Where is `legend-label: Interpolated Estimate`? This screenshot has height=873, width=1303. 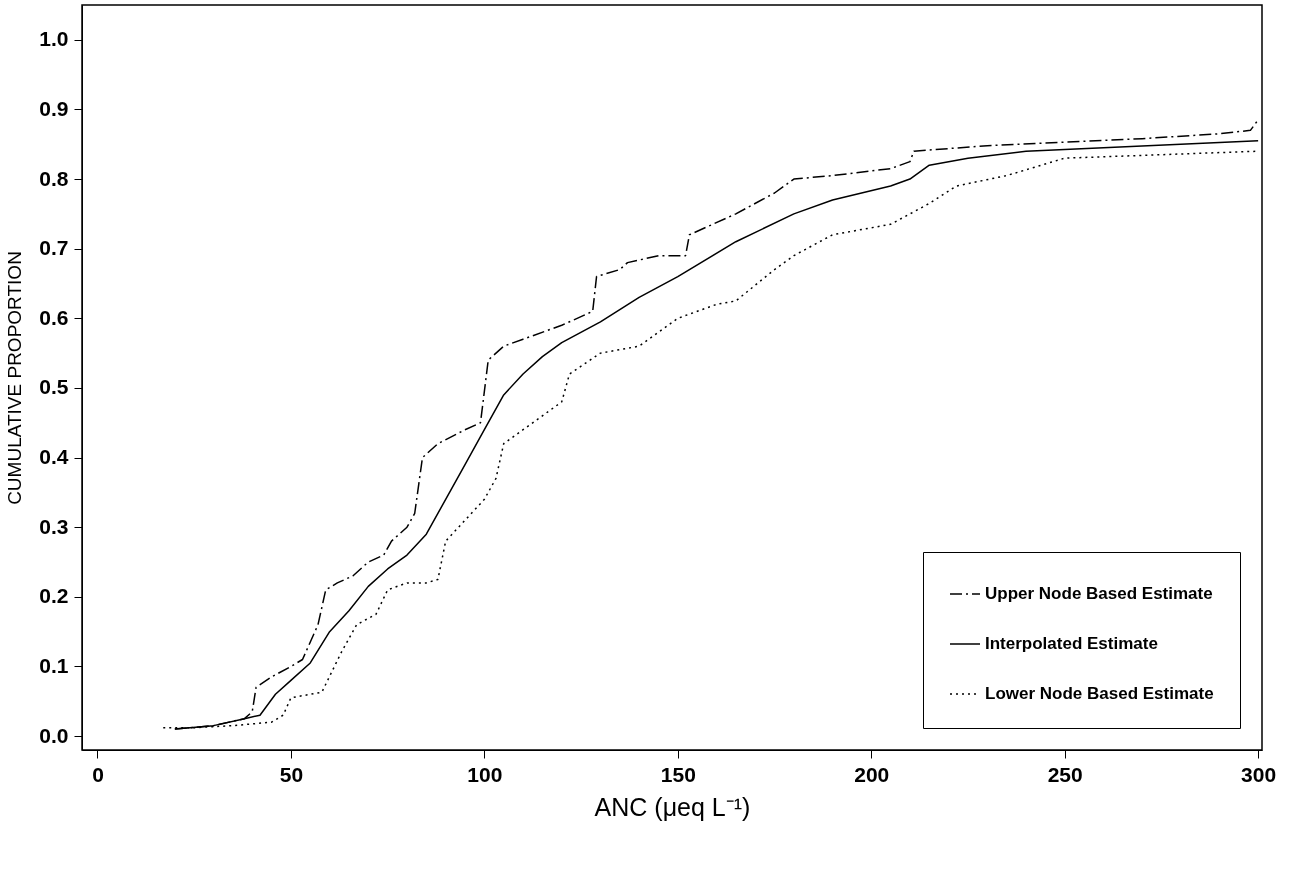 legend-label: Interpolated Estimate is located at coordinates (1071, 643).